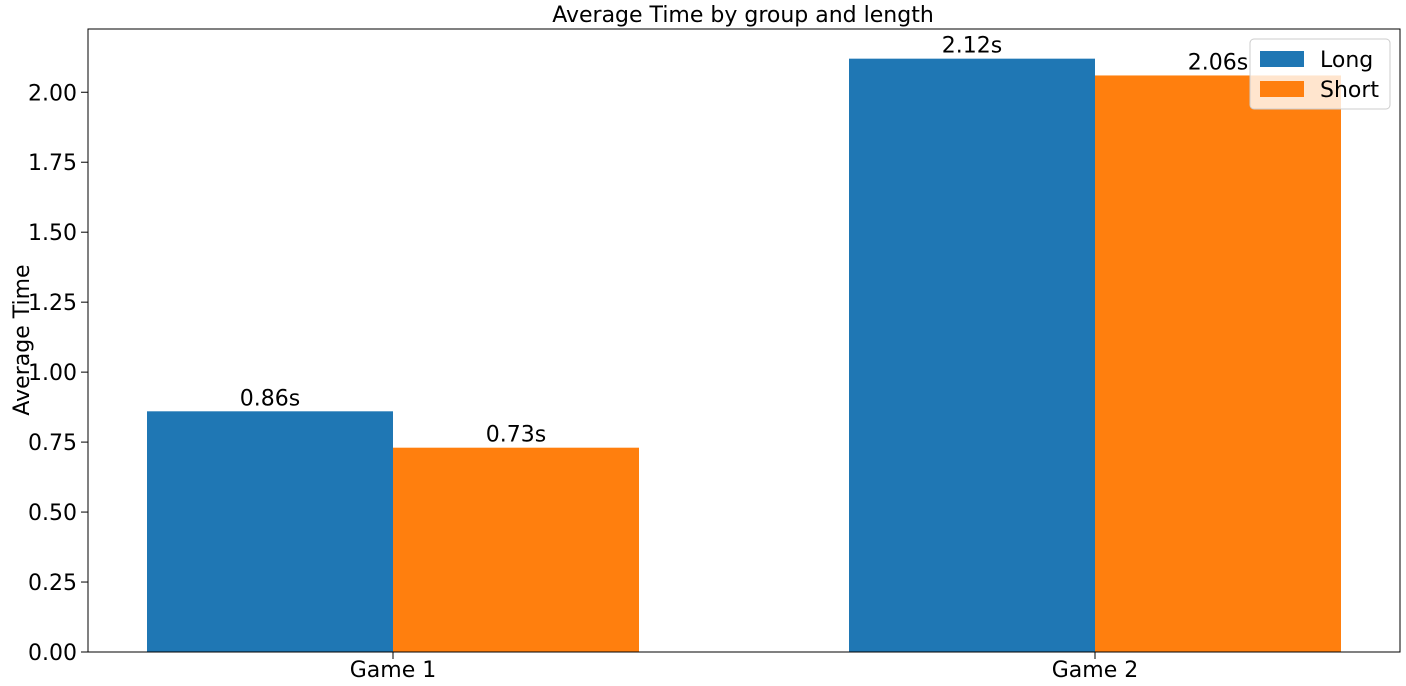 This screenshot has height=686, width=1406. Describe the element at coordinates (52, 373) in the screenshot. I see `y-tick-label: 1.00` at that location.